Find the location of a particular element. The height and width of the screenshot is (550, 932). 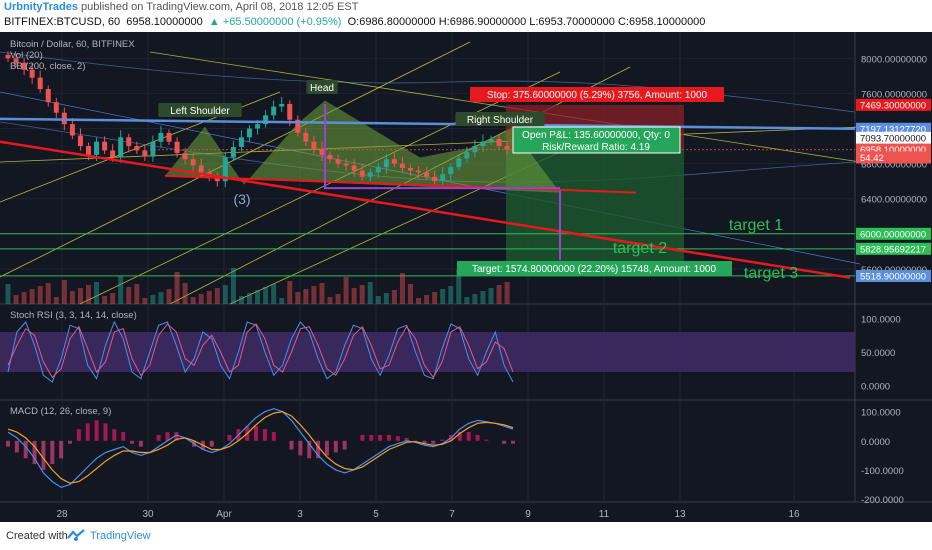

x-tick-label: 5 is located at coordinates (376, 514).